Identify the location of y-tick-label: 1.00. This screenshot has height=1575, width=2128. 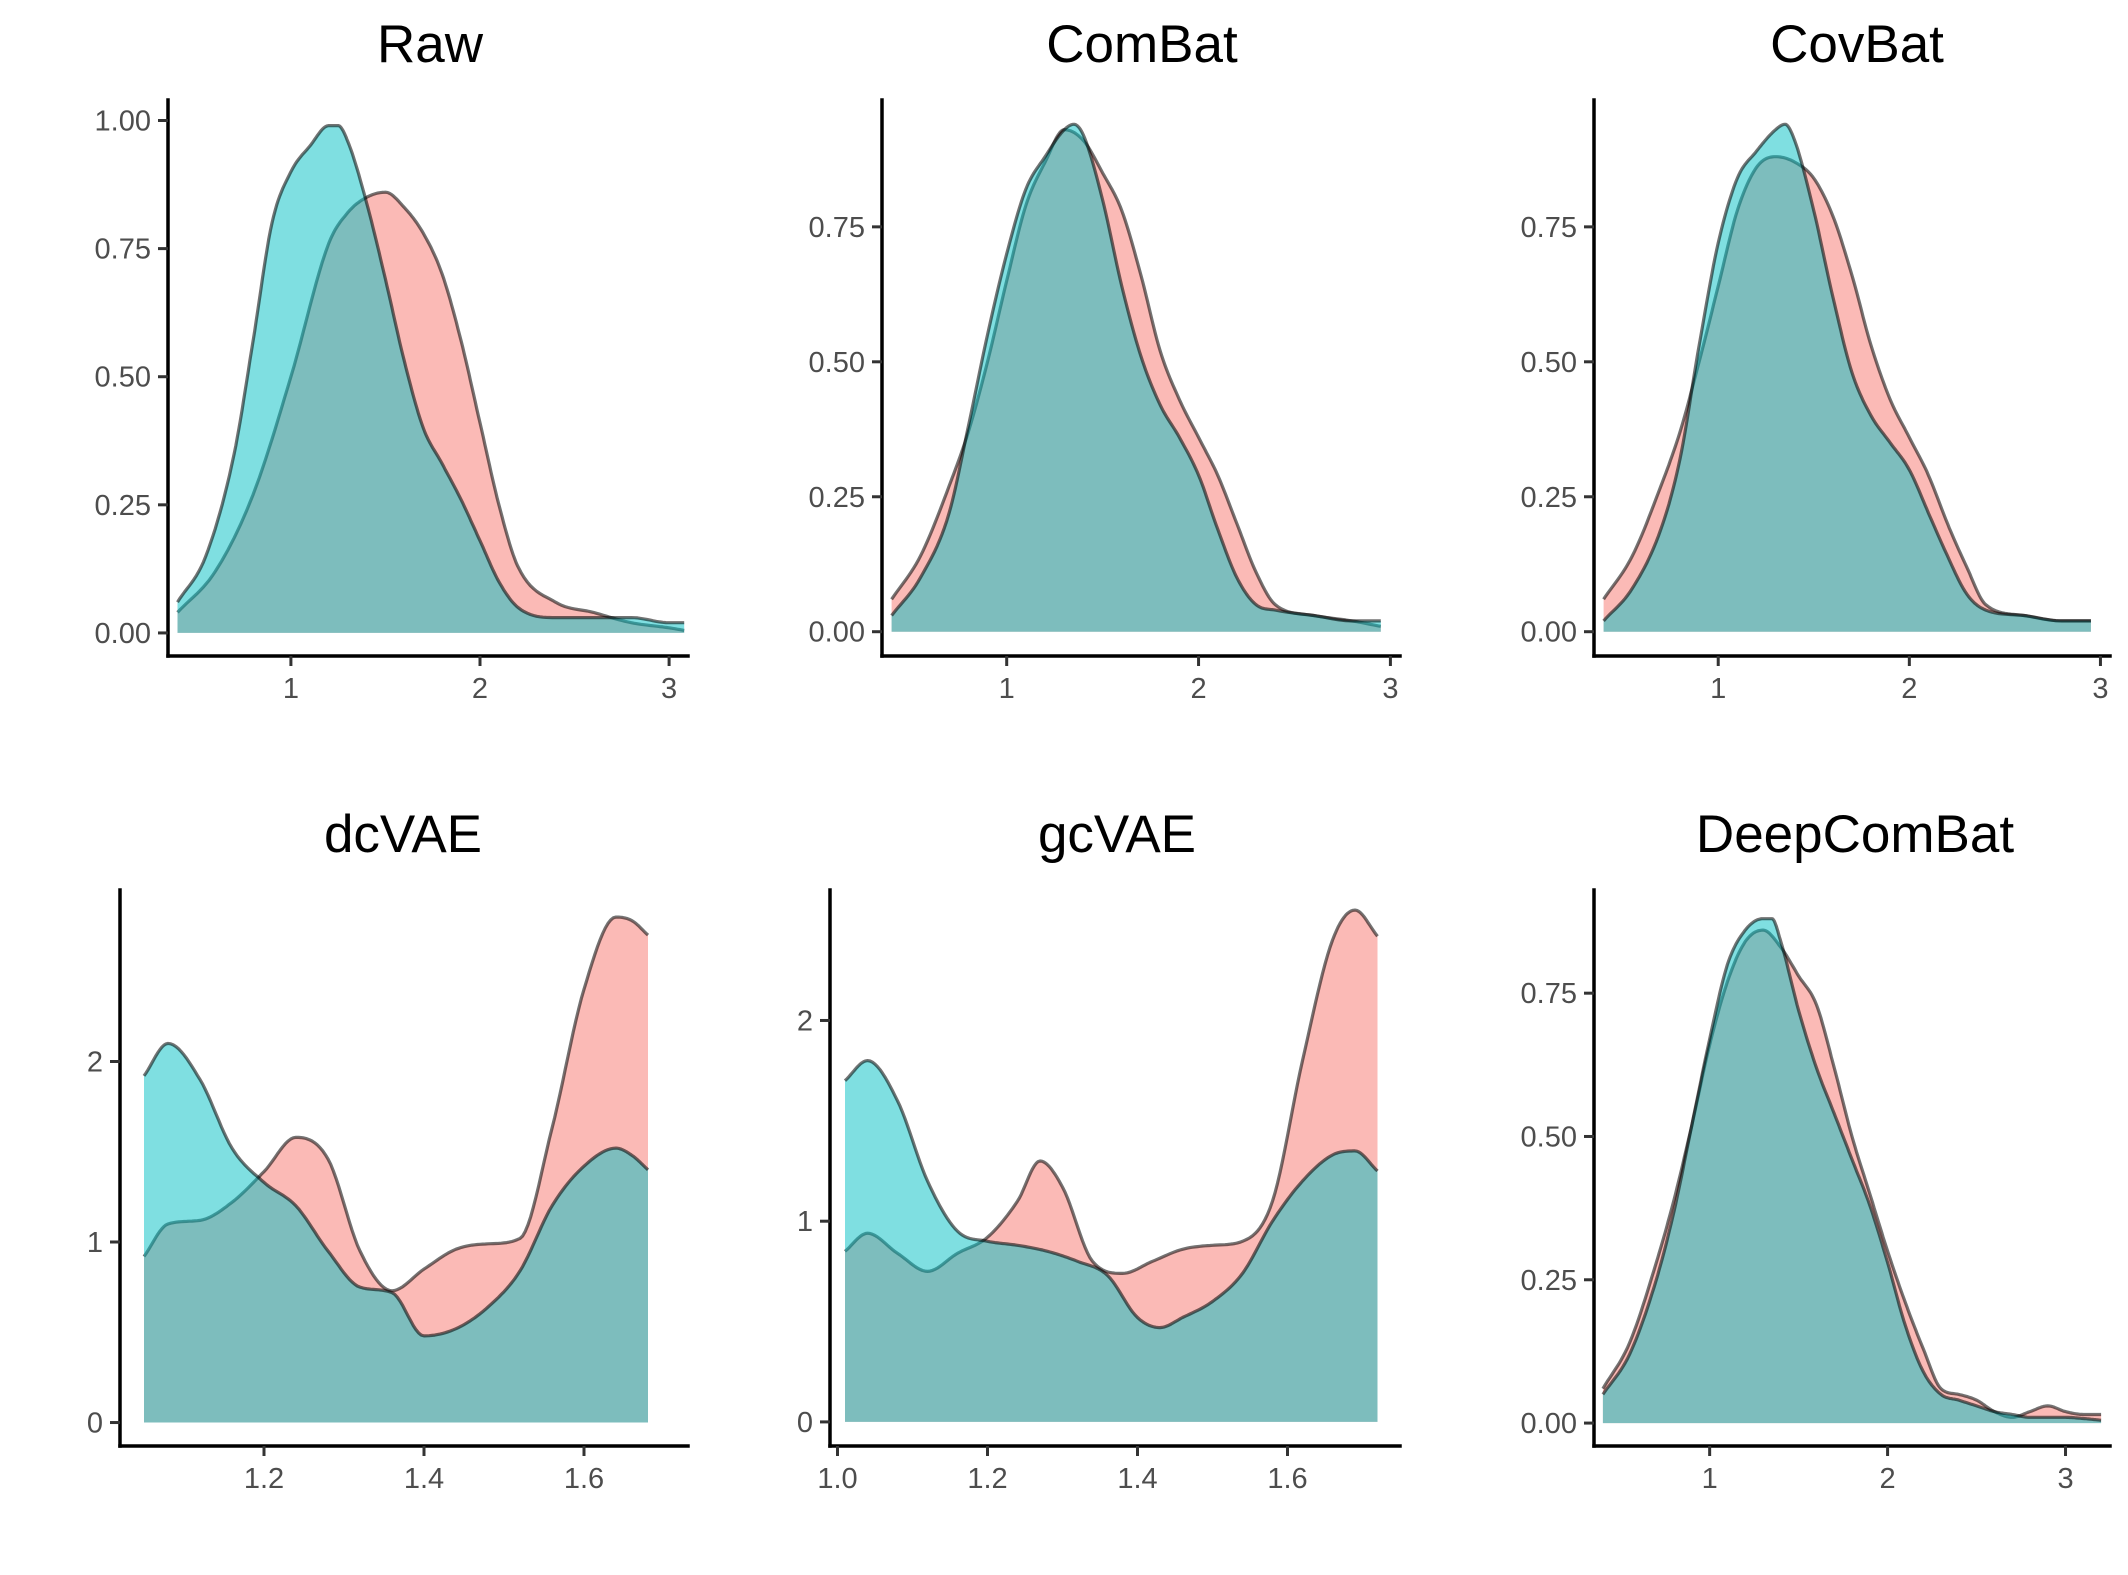
(123, 121).